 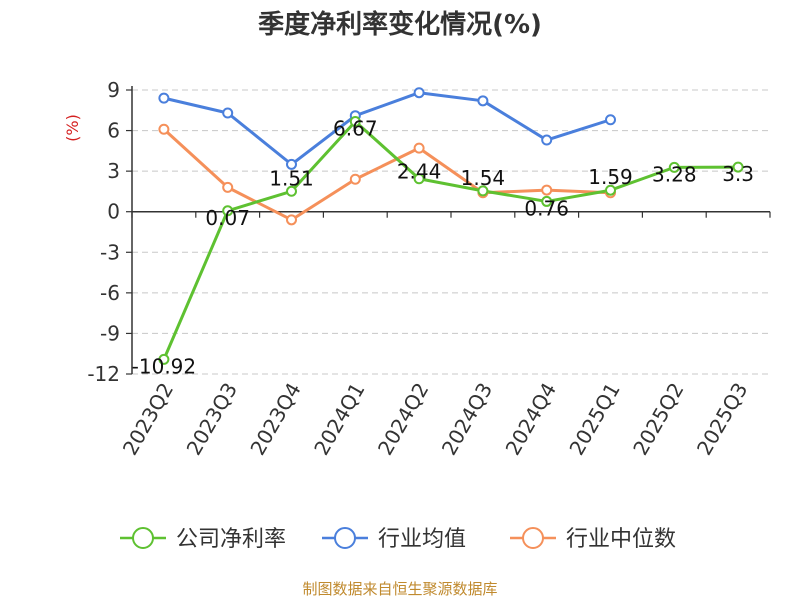 What do you see at coordinates (227, 218) in the screenshot?
I see `data-label: 0.07` at bounding box center [227, 218].